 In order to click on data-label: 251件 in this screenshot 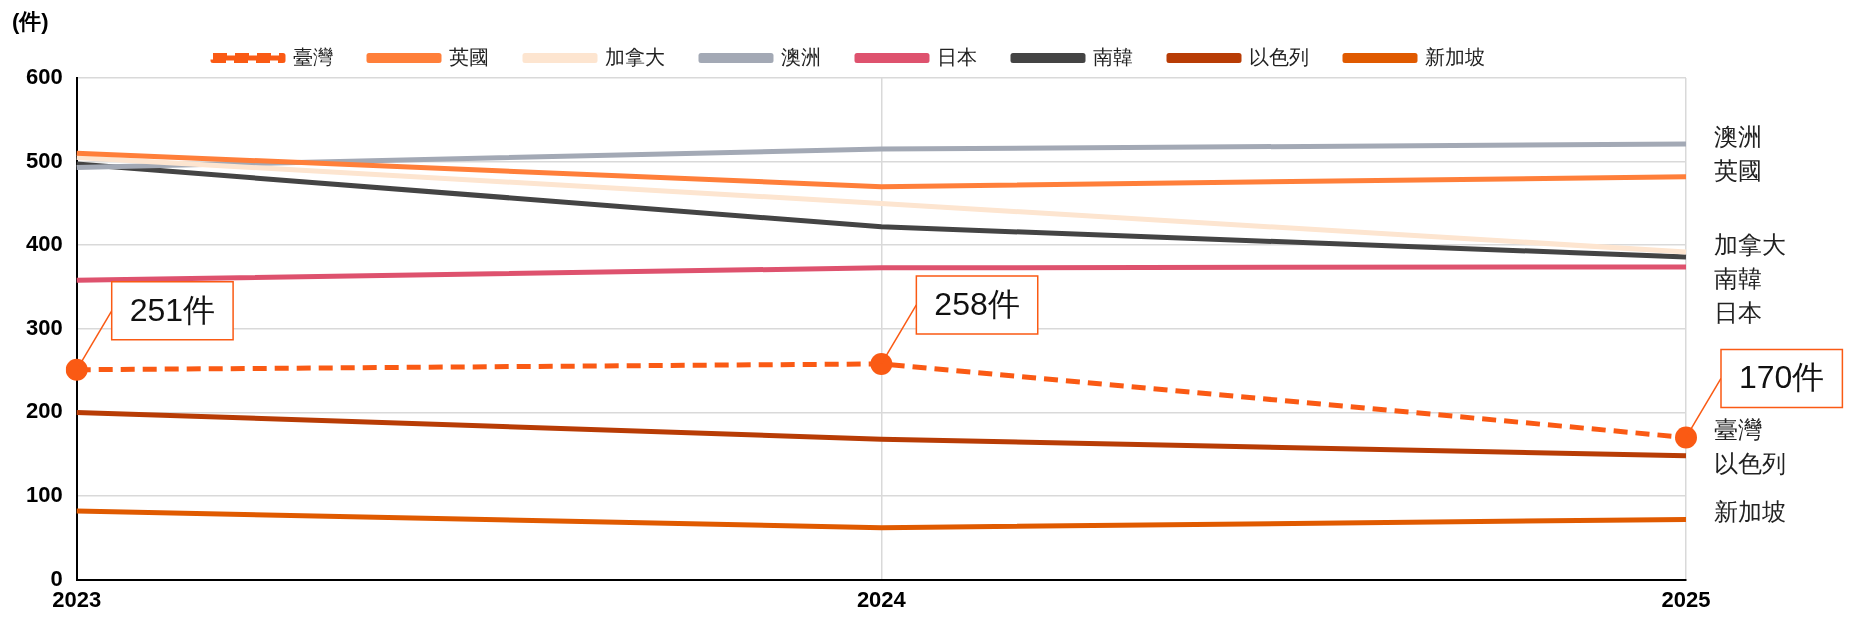, I will do `click(172, 309)`.